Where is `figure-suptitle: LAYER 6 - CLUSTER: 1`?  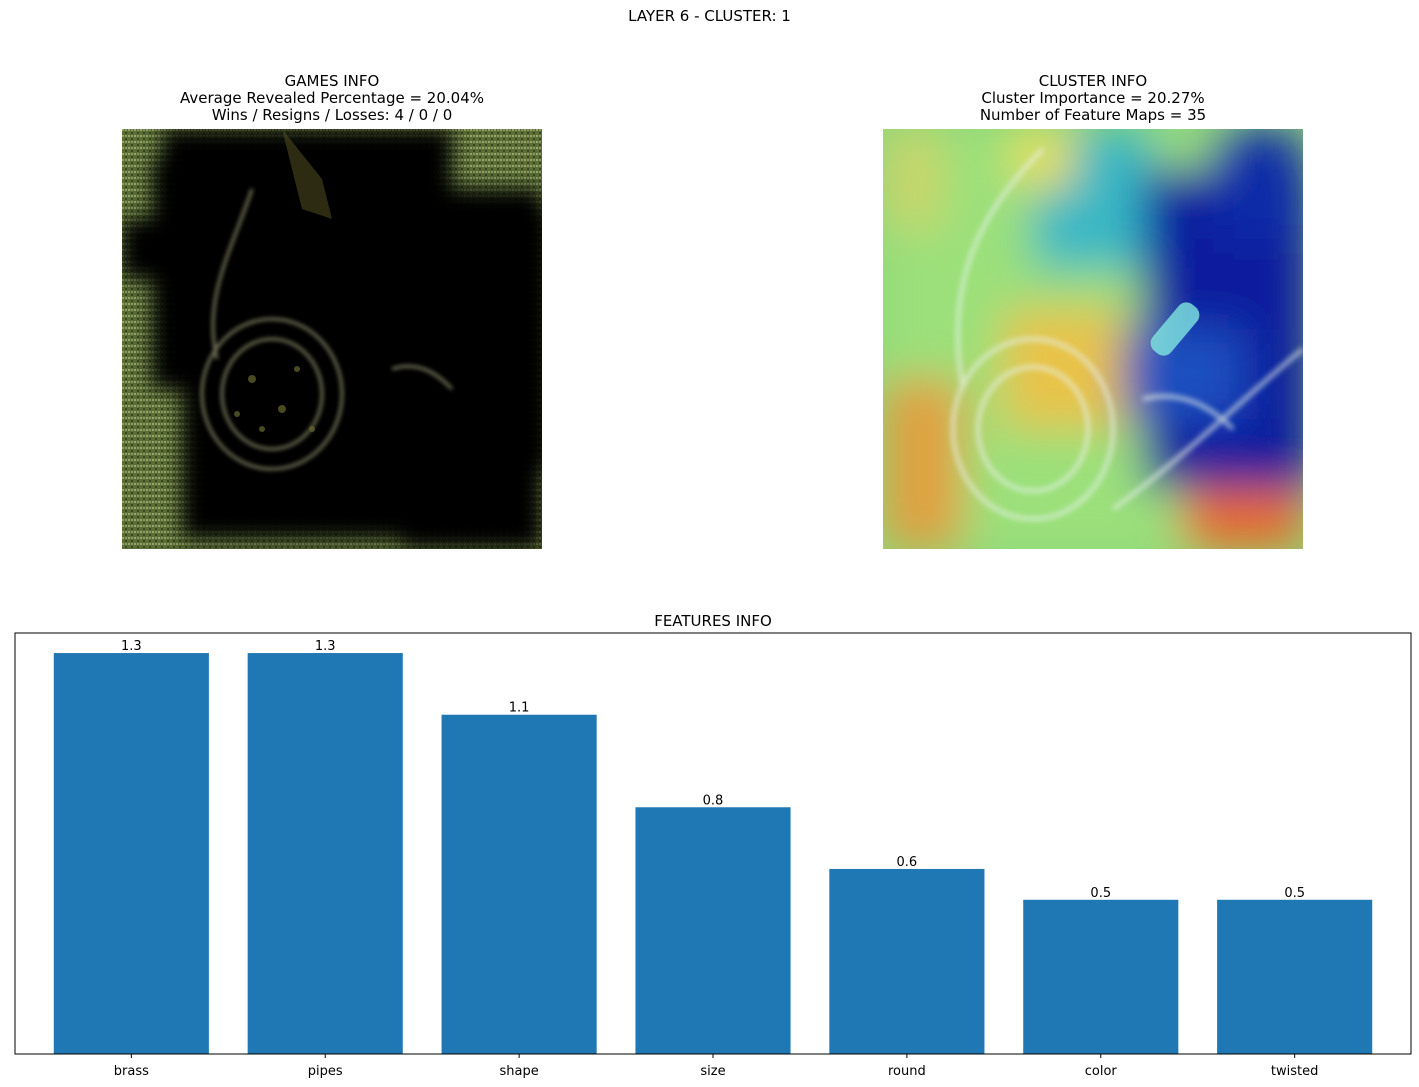
figure-suptitle: LAYER 6 - CLUSTER: 1 is located at coordinates (709, 16).